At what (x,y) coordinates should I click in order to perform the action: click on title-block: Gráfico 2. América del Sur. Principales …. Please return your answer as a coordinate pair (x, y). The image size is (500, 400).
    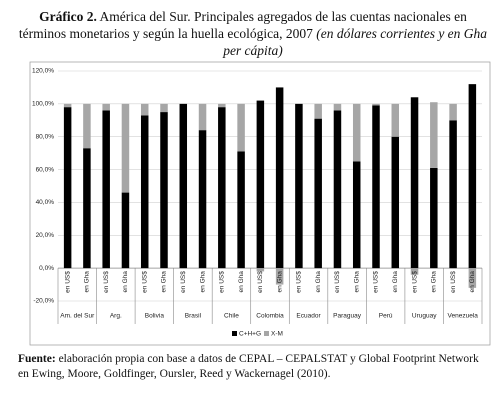
    Looking at the image, I should click on (253, 33).